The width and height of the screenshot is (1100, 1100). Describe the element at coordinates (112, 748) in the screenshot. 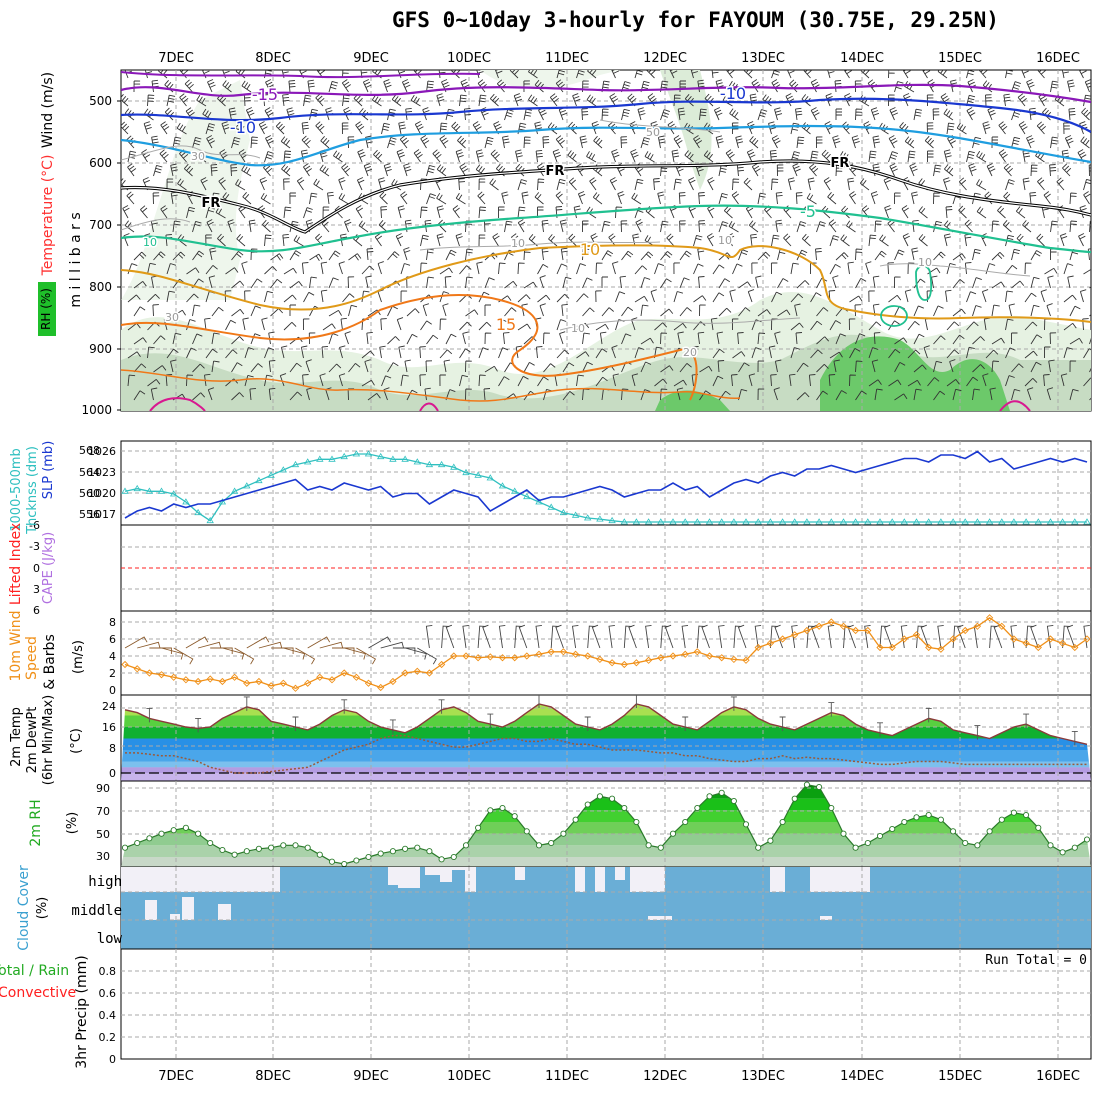

I see `temp-tick-label: 8` at that location.